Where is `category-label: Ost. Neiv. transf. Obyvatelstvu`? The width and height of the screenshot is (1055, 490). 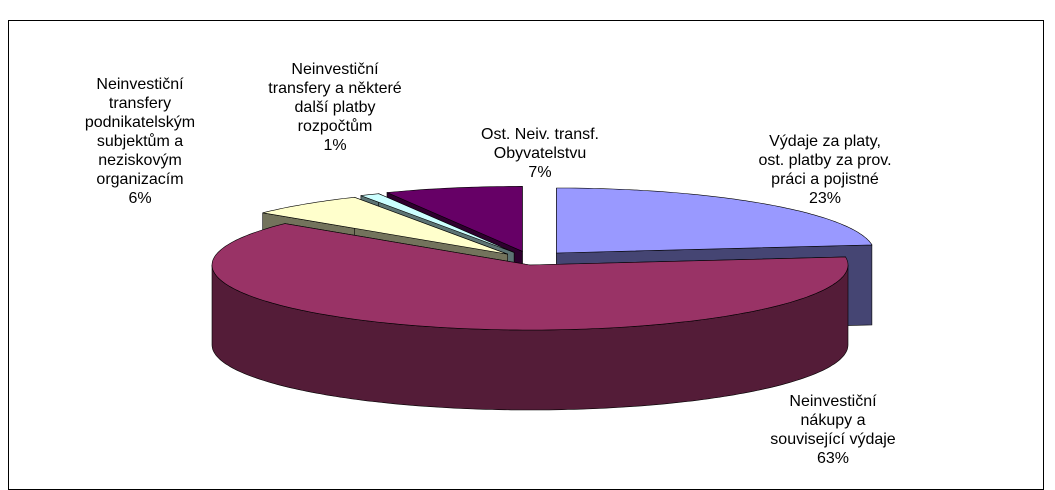
category-label: Ost. Neiv. transf. Obyvatelstvu is located at coordinates (540, 144).